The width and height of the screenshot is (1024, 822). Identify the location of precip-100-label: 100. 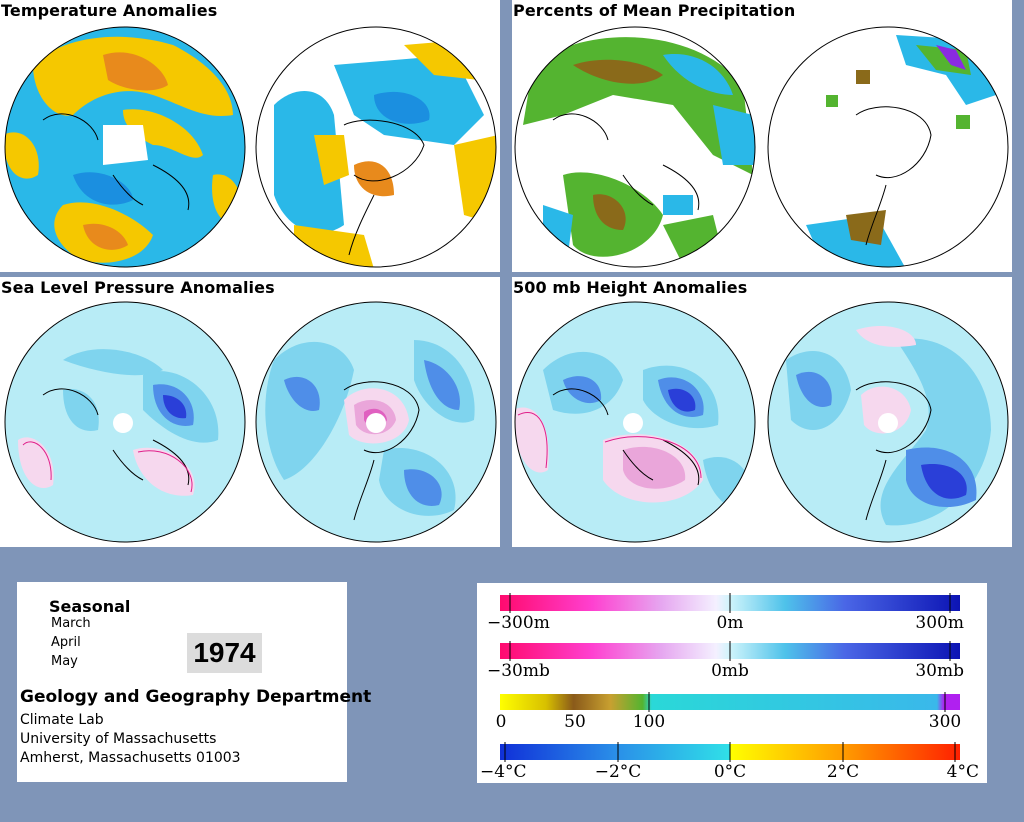
(649, 722).